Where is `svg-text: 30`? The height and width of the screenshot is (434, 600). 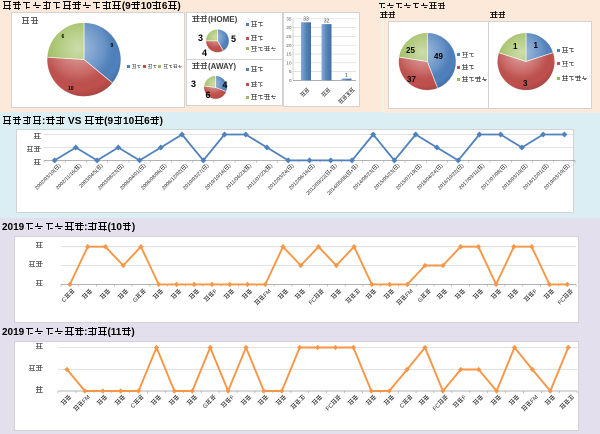
svg-text: 30 is located at coordinates (289, 28).